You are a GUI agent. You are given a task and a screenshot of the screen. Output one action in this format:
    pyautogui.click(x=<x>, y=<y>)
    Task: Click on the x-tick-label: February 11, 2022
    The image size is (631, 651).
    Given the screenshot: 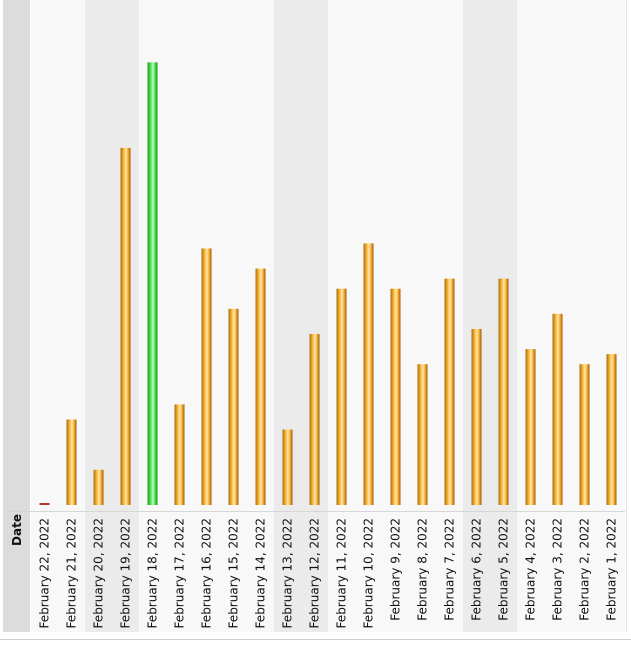 What is the action you would take?
    pyautogui.click(x=342, y=573)
    